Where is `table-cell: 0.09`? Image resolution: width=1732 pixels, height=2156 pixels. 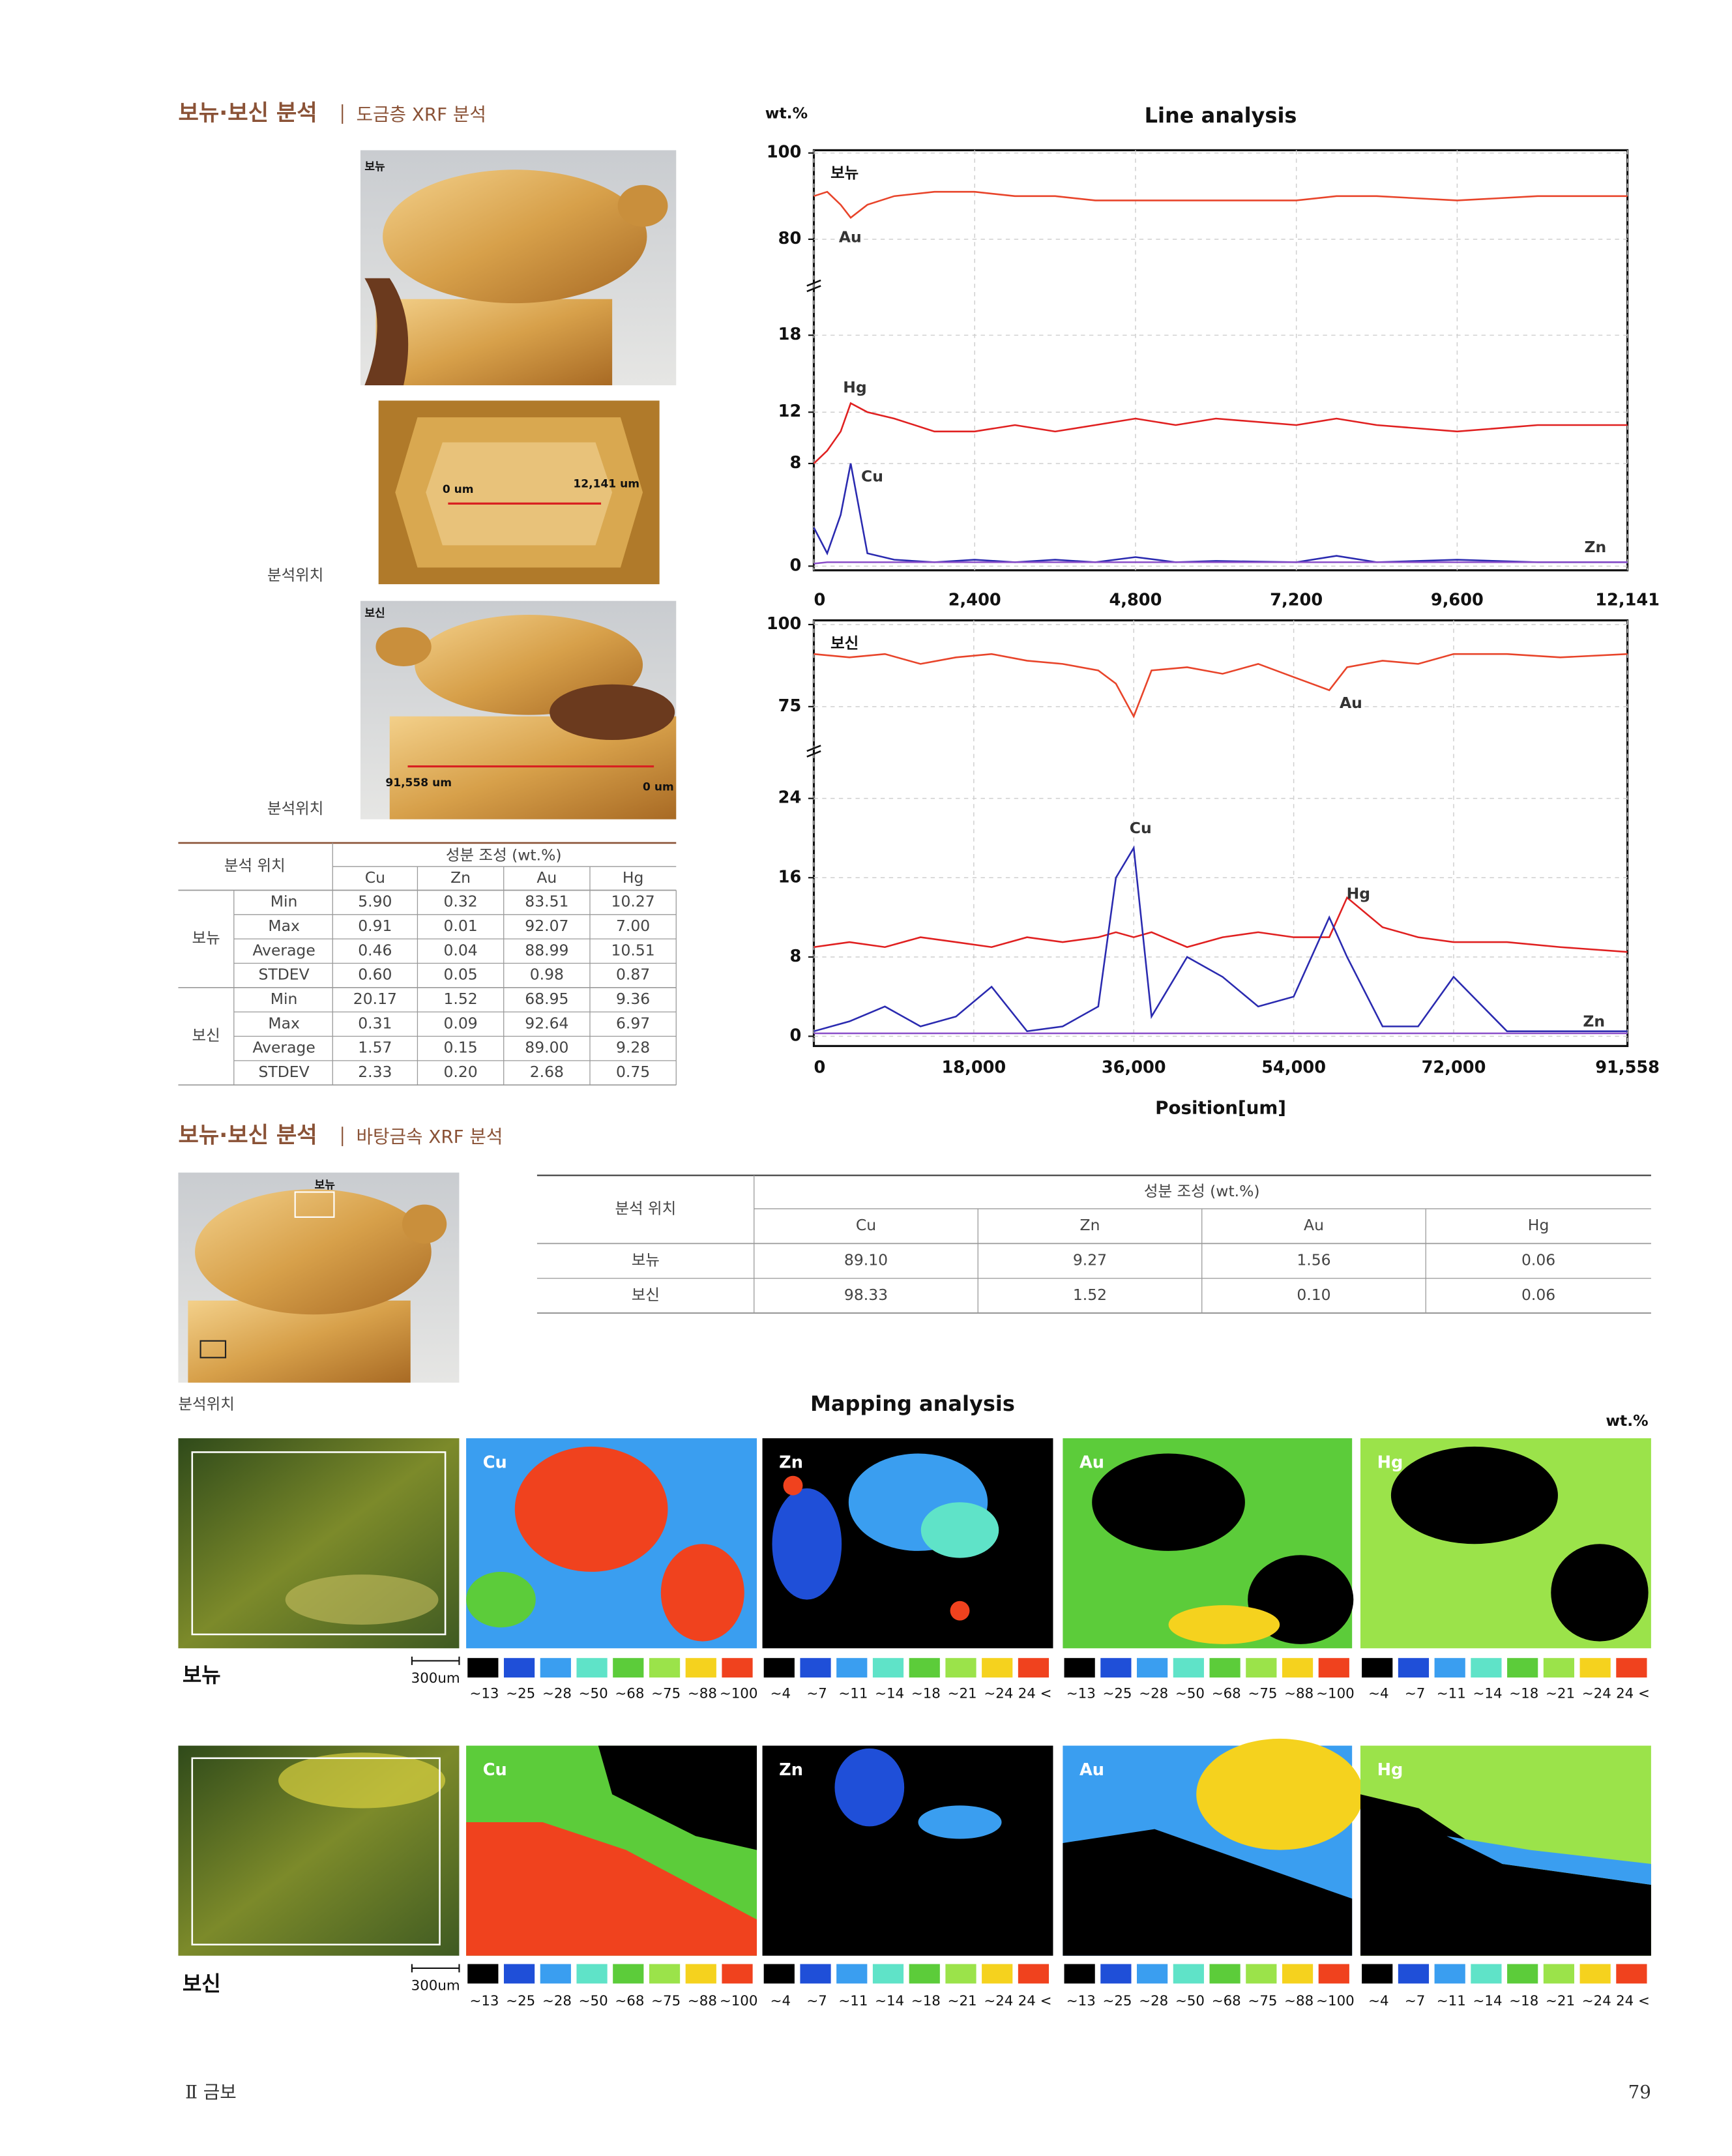 table-cell: 0.09 is located at coordinates (460, 1023).